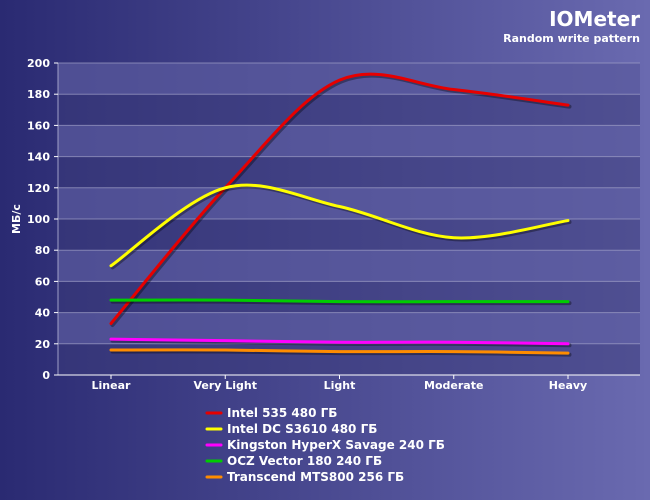  I want to click on x-tick-label: Heavy, so click(568, 385).